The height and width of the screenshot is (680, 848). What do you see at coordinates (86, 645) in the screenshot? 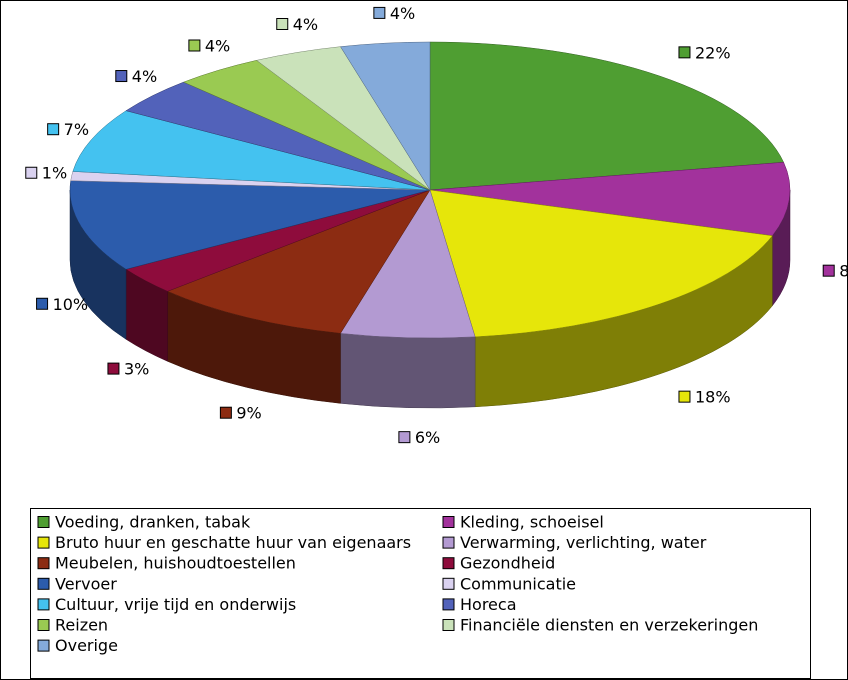
I see `legend-label: Overige` at bounding box center [86, 645].